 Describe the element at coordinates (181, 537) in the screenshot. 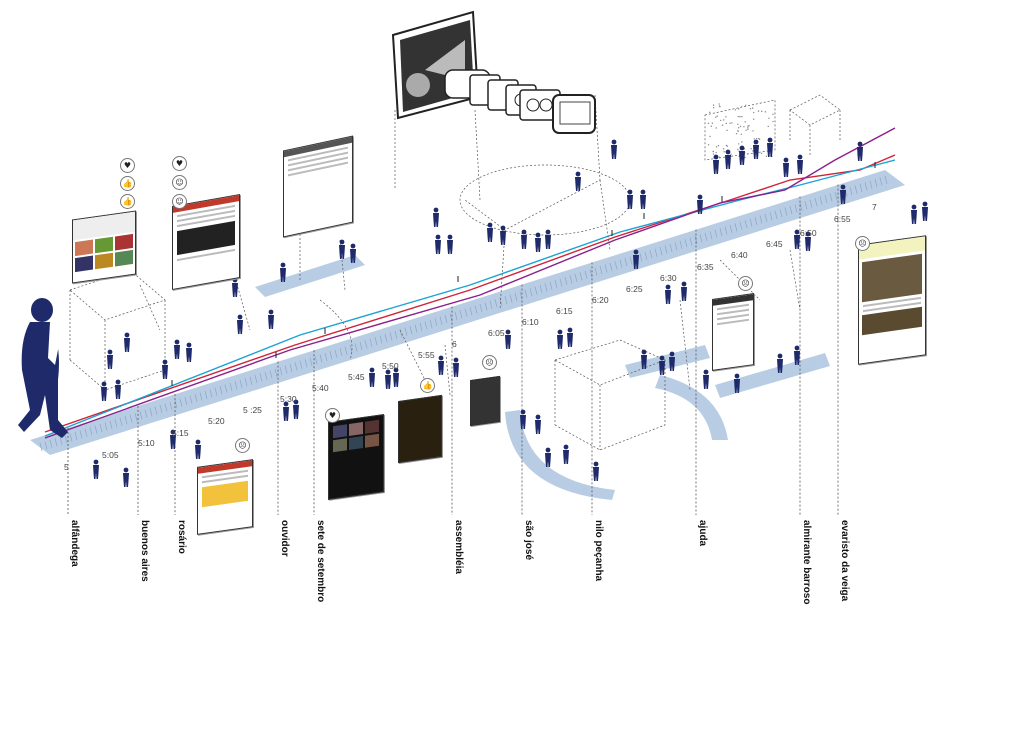

I see `street-label-2: rosário` at that location.